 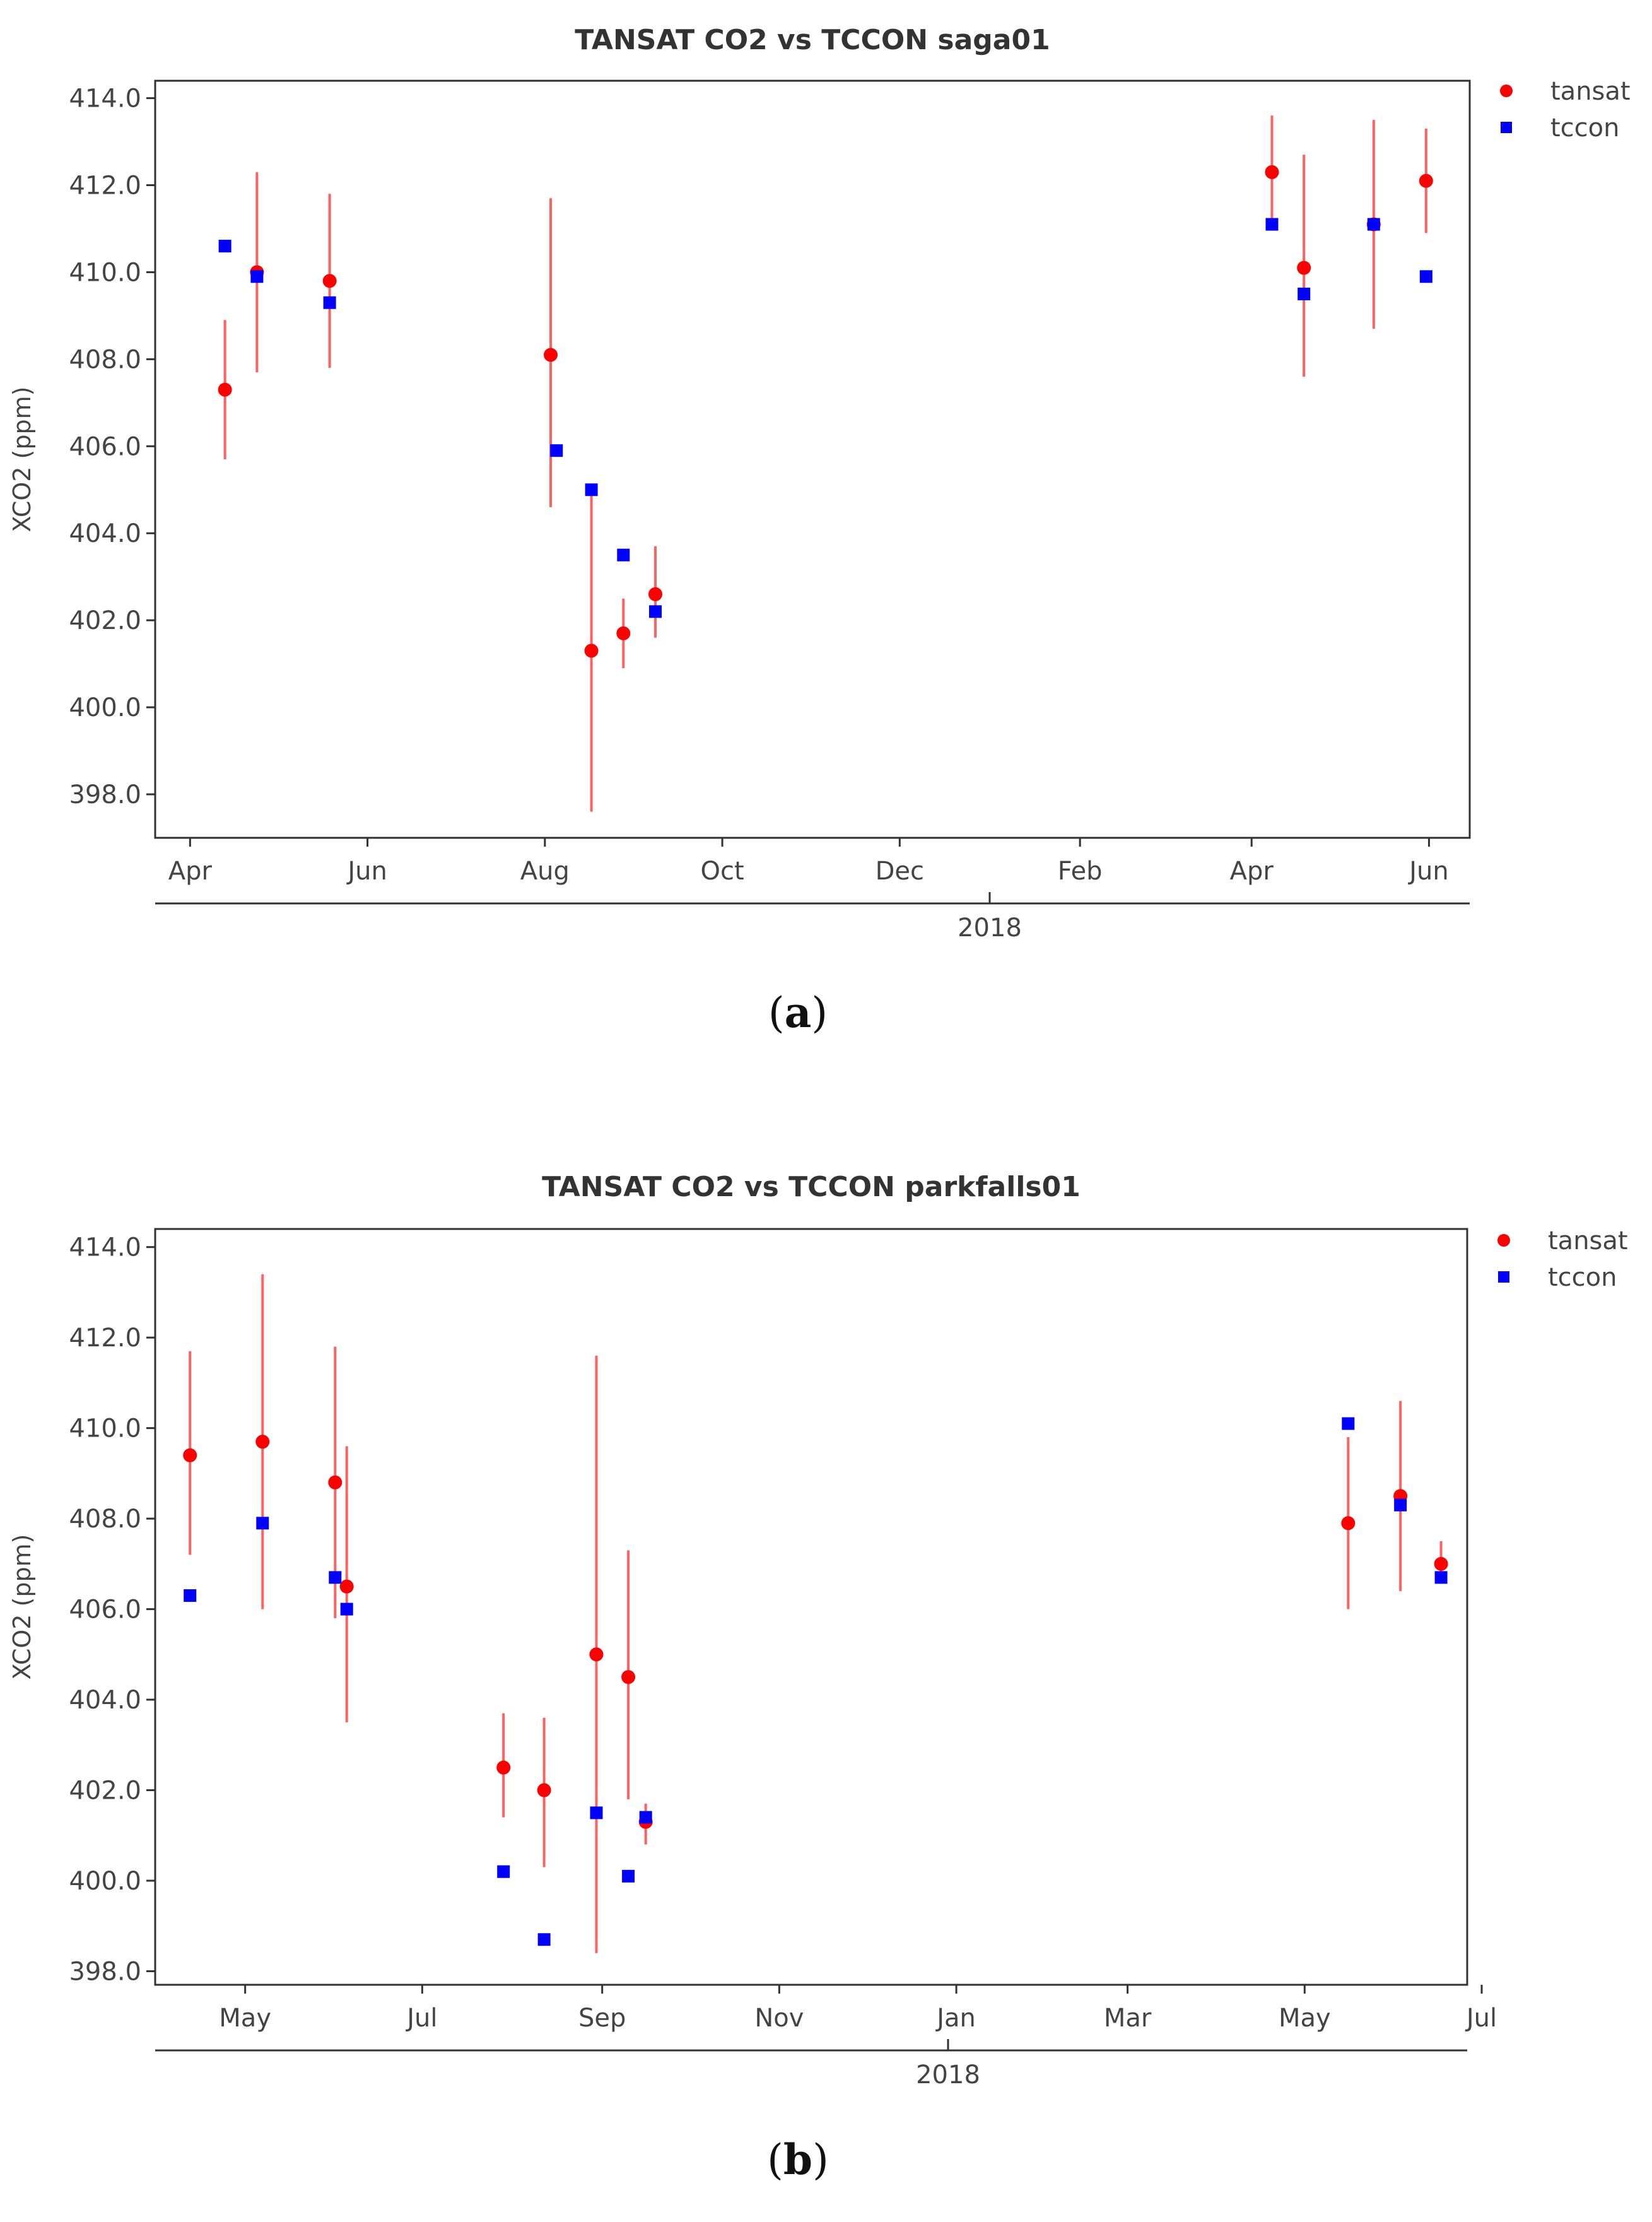 I want to click on x-tick-label: Mar, so click(x=1128, y=2019).